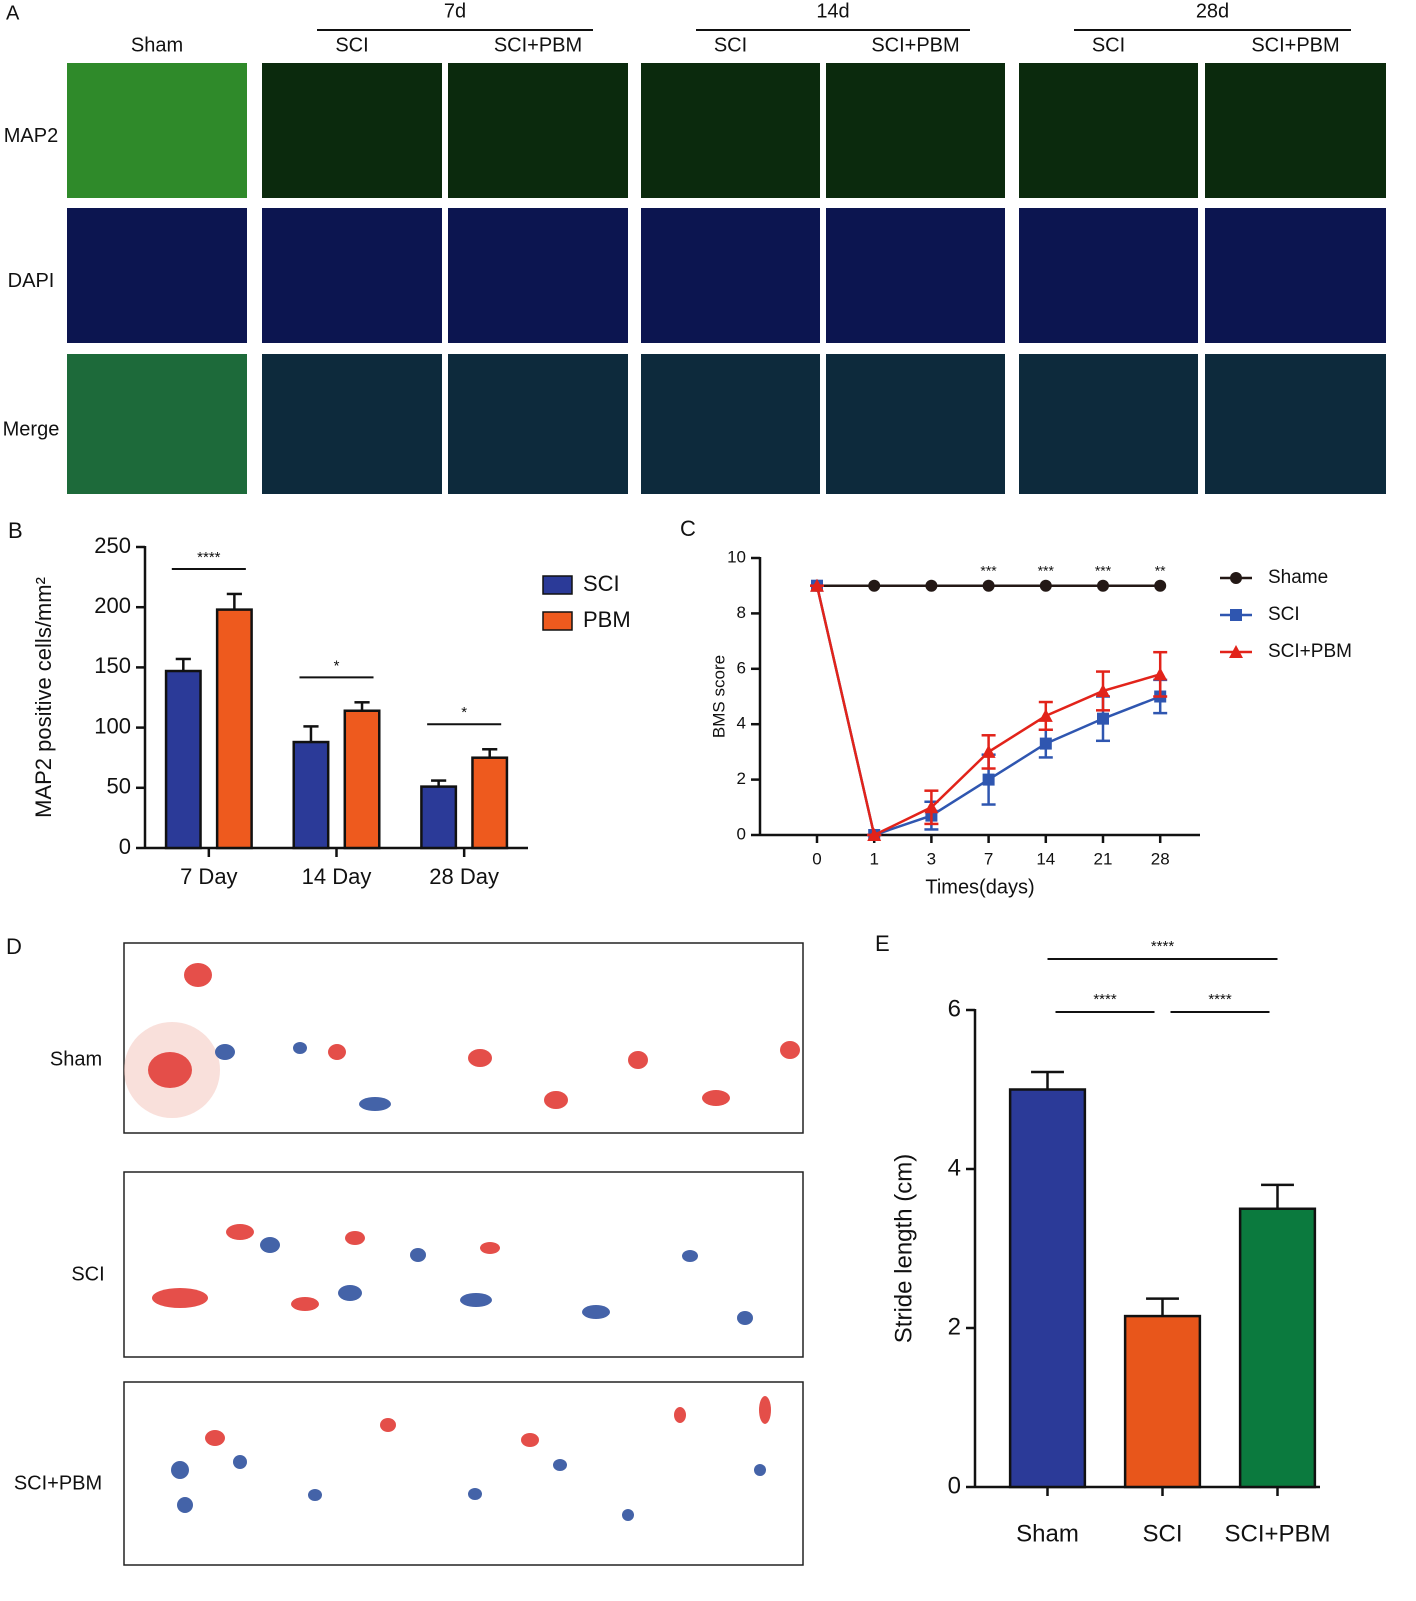 The width and height of the screenshot is (1416, 1601). I want to click on x-tick-label: 3, so click(931, 858).